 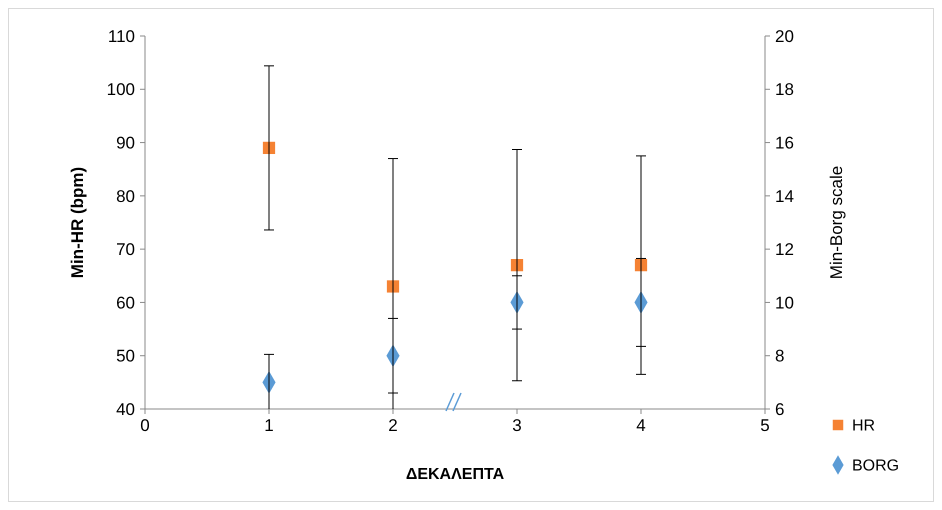 What do you see at coordinates (784, 250) in the screenshot?
I see `y2-tick-label: 12` at bounding box center [784, 250].